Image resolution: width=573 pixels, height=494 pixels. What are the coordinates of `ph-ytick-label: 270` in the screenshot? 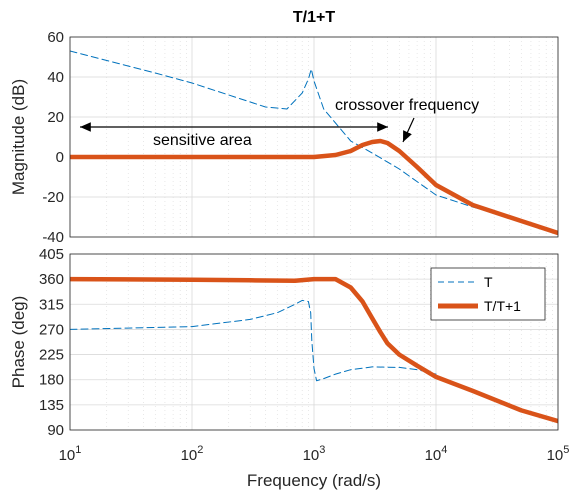 It's located at (51, 329).